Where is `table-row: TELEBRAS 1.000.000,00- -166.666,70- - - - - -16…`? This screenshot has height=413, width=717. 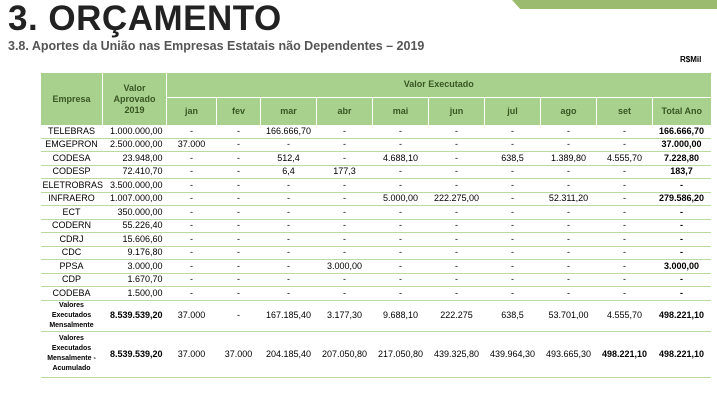 table-row: TELEBRAS 1.000.000,00- -166.666,70- - - - - -16… is located at coordinates (375, 132).